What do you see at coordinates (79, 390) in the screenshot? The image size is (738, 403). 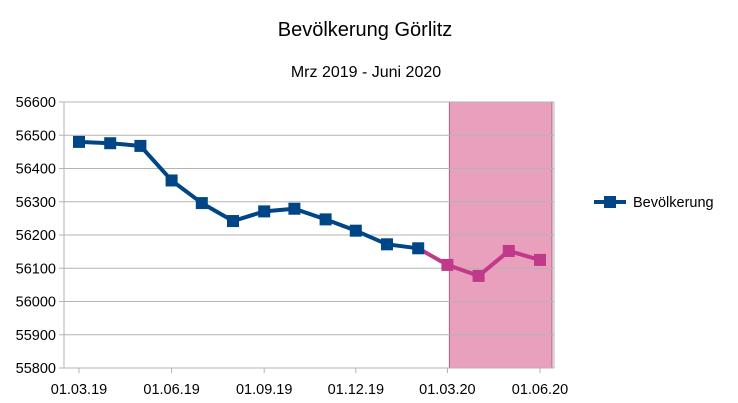 I see `x-tick-label: 01.03.19` at bounding box center [79, 390].